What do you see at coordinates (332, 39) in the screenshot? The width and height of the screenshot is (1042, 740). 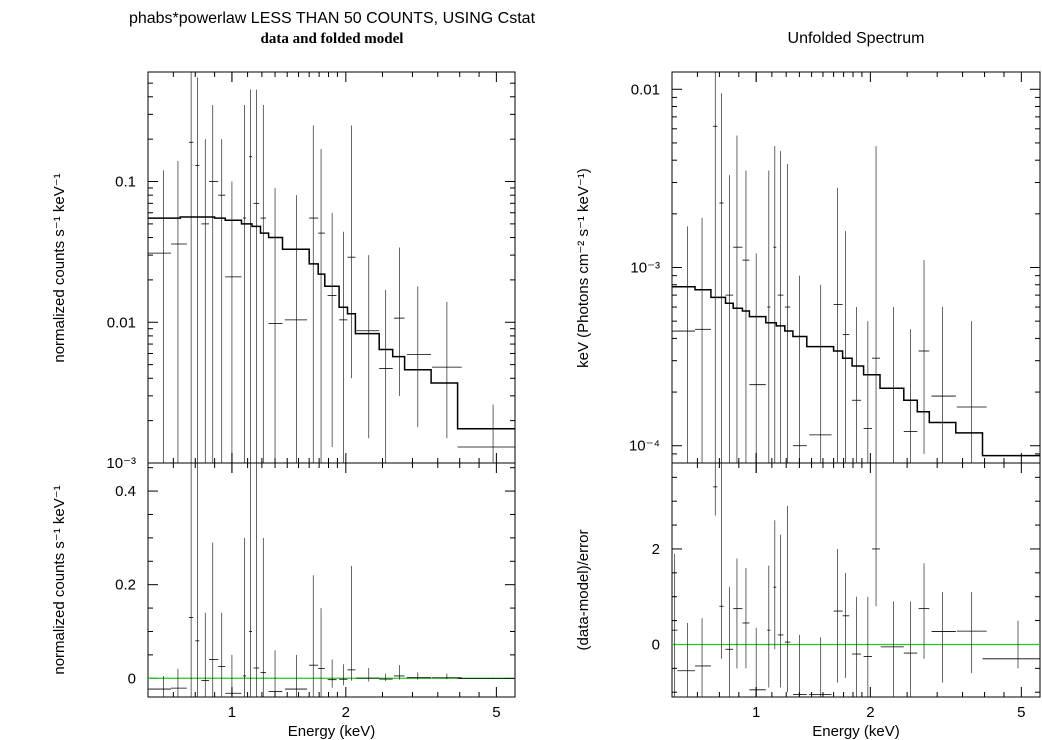 I see `left-subtitle: data and folded model` at bounding box center [332, 39].